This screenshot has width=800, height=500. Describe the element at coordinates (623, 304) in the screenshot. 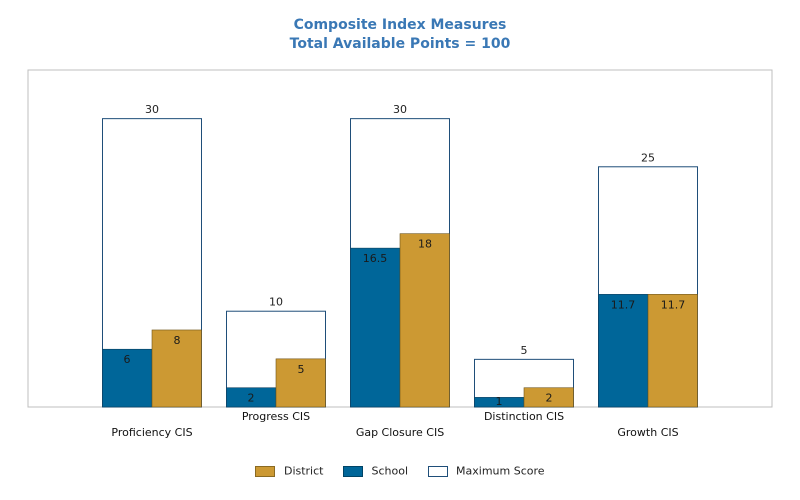

I see `data-label-school-growth-cis: 11.7` at that location.